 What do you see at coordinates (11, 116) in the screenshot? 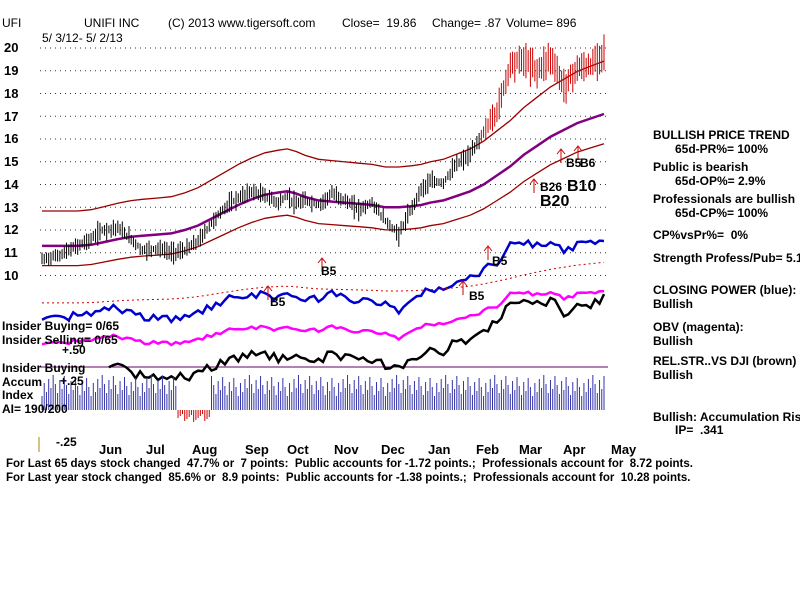
I see `y-tick: 17` at bounding box center [11, 116].